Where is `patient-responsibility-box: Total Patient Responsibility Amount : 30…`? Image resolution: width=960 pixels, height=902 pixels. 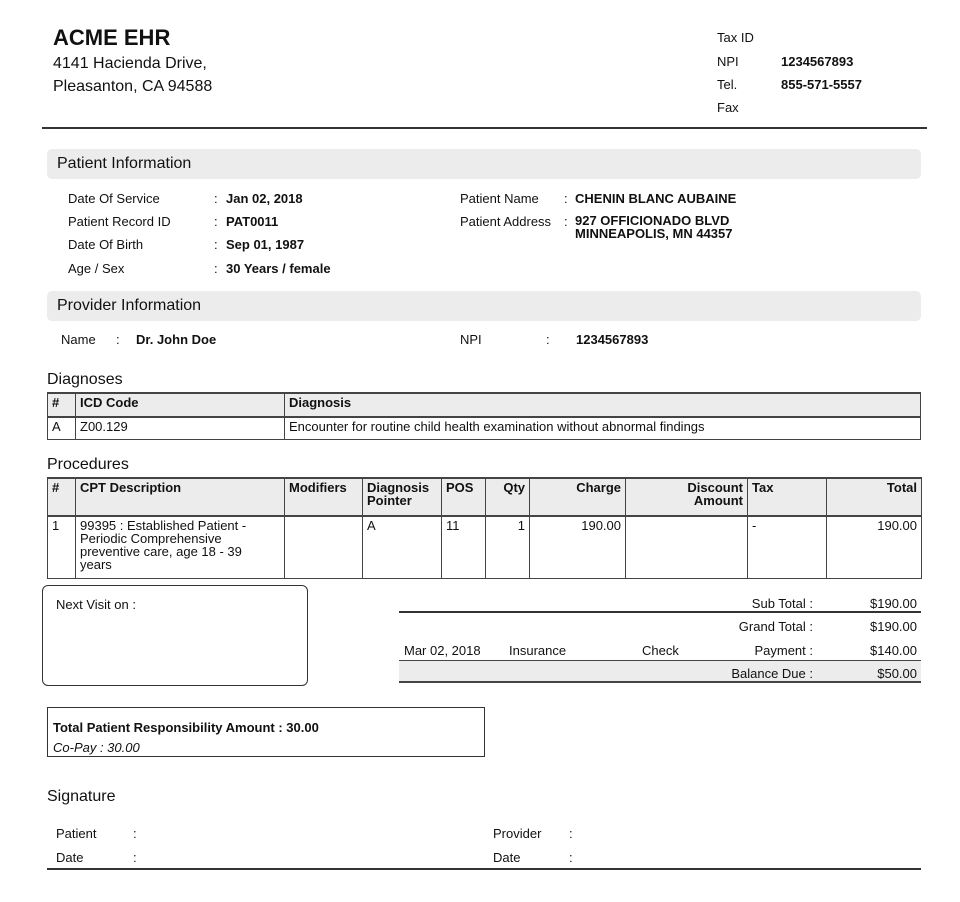
patient-responsibility-box: Total Patient Responsibility Amount : 30… is located at coordinates (266, 732).